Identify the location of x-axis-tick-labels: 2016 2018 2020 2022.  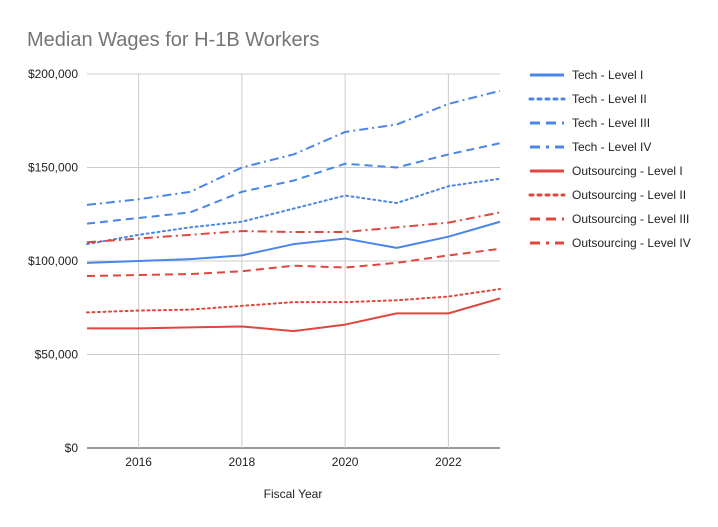
(293, 462).